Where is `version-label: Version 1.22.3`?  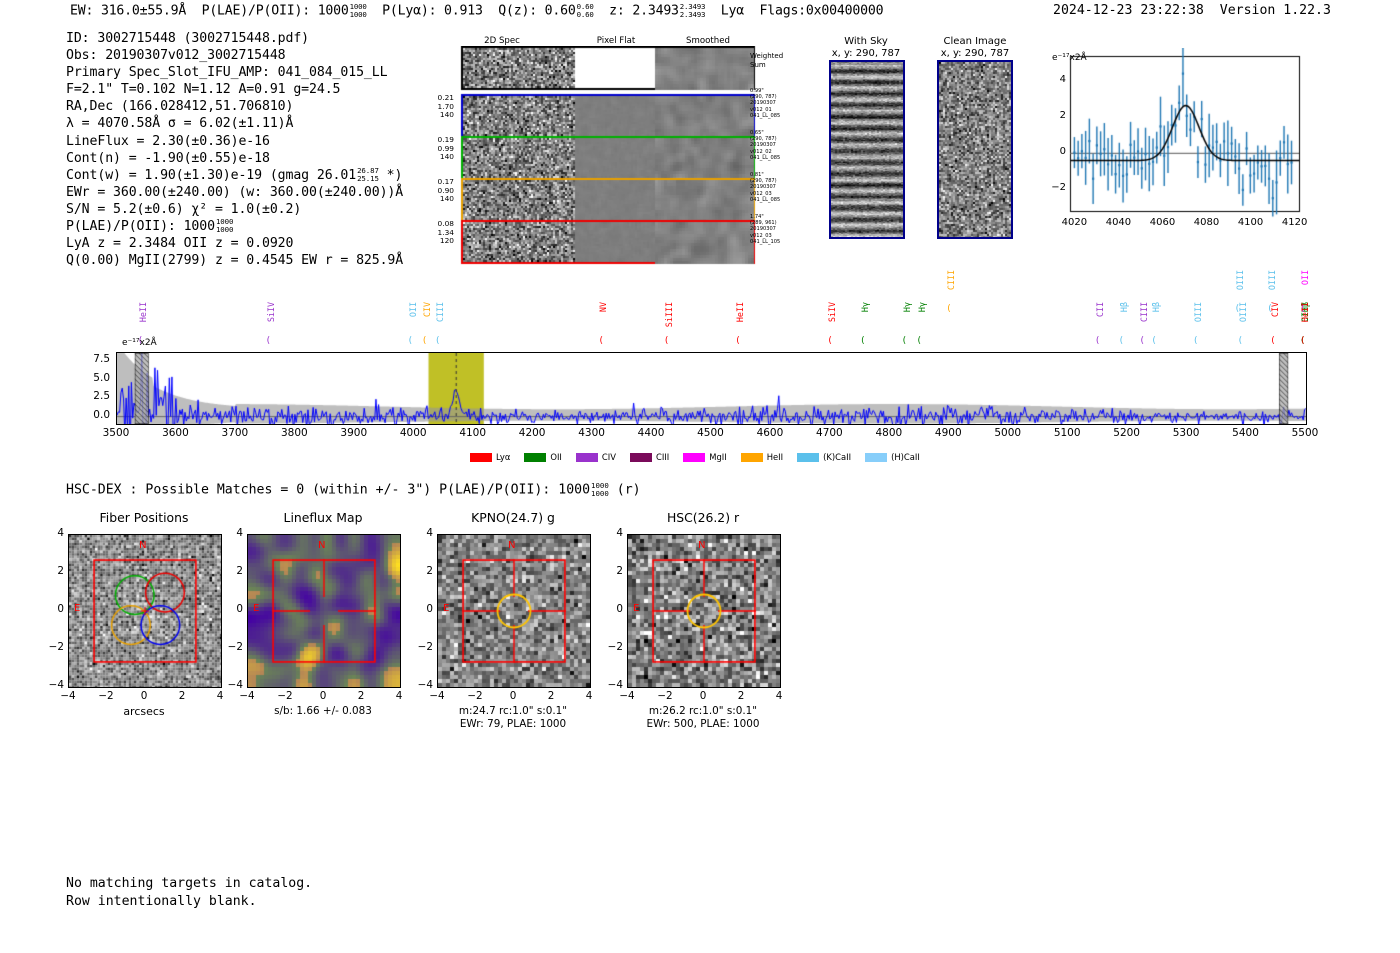 version-label: Version 1.22.3 is located at coordinates (1275, 10).